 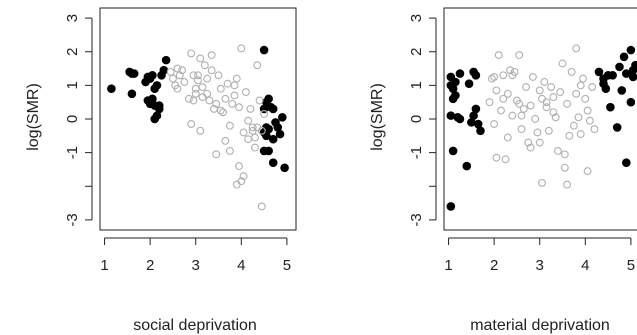 What do you see at coordinates (377, 117) in the screenshot?
I see `y-axis-label: log(SMR)` at bounding box center [377, 117].